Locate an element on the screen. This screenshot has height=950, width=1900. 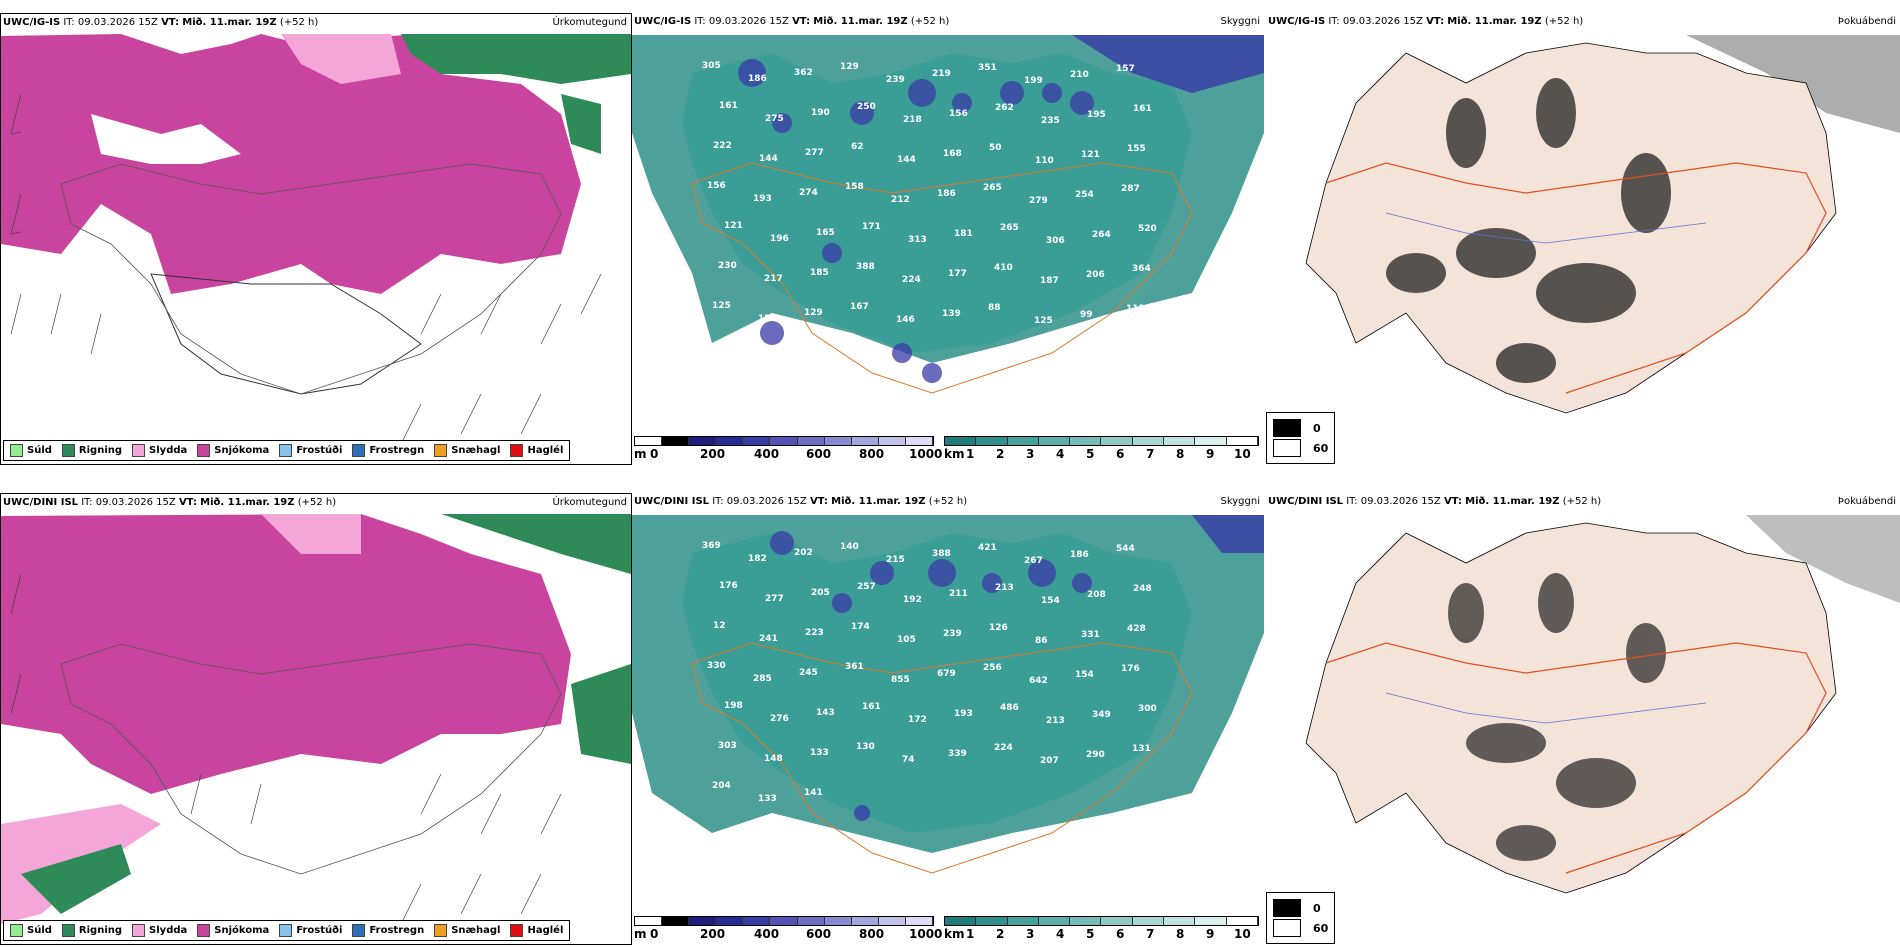
cloud-base-label: 306 is located at coordinates (1055, 241).